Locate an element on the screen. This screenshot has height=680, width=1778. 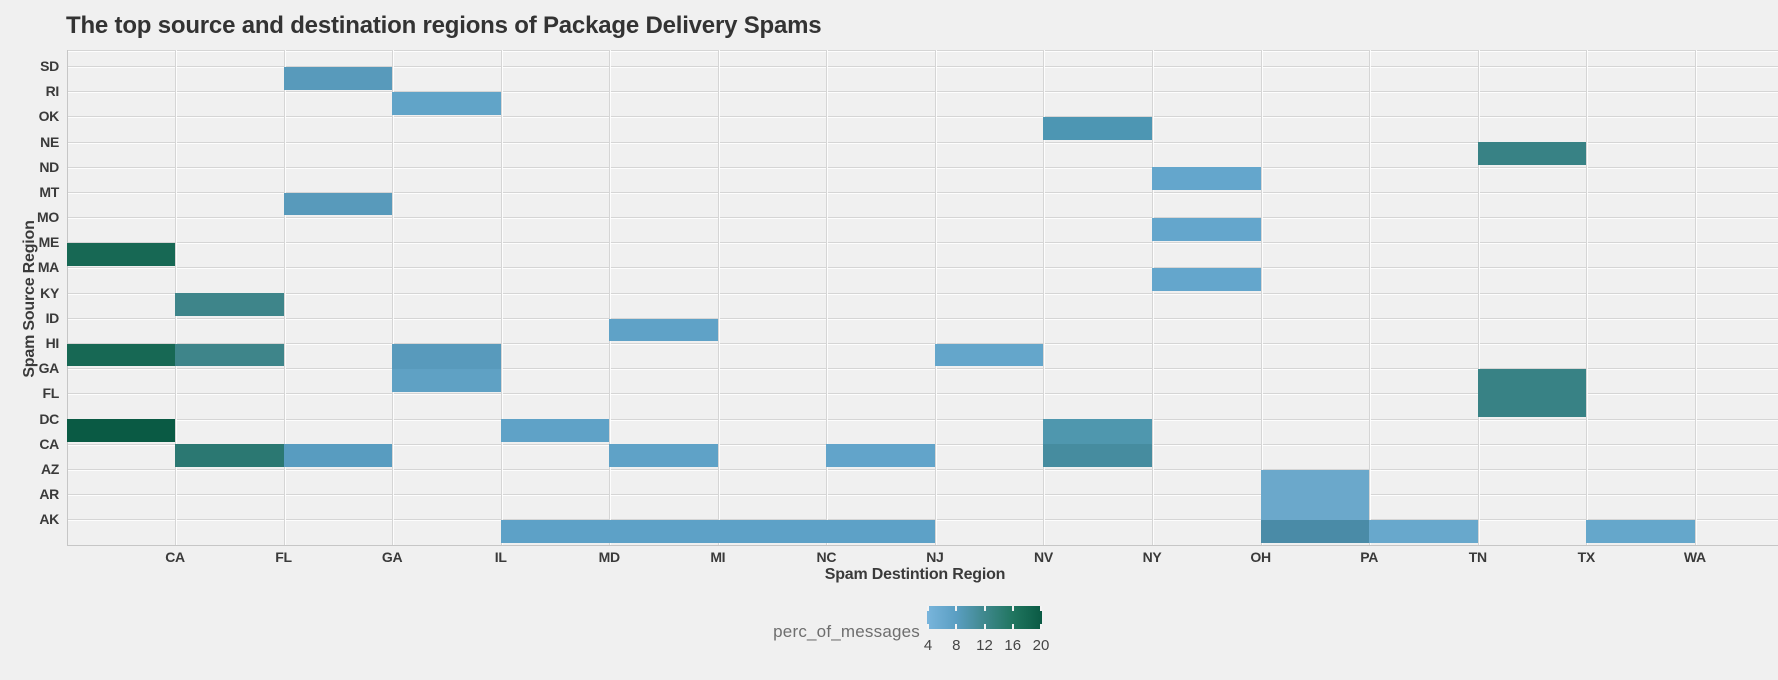
x-tick-label: NC is located at coordinates (826, 557).